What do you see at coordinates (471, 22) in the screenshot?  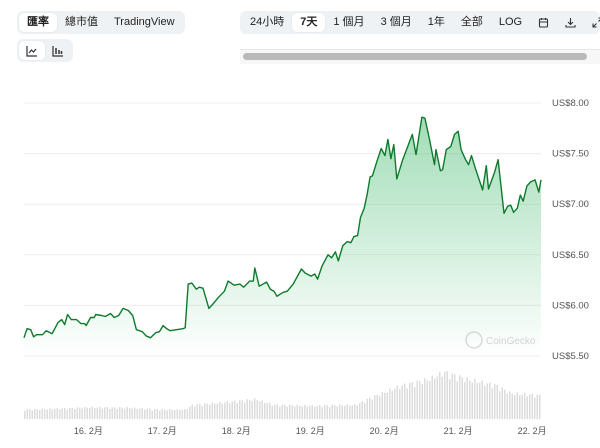 I see `range-5: 全部` at bounding box center [471, 22].